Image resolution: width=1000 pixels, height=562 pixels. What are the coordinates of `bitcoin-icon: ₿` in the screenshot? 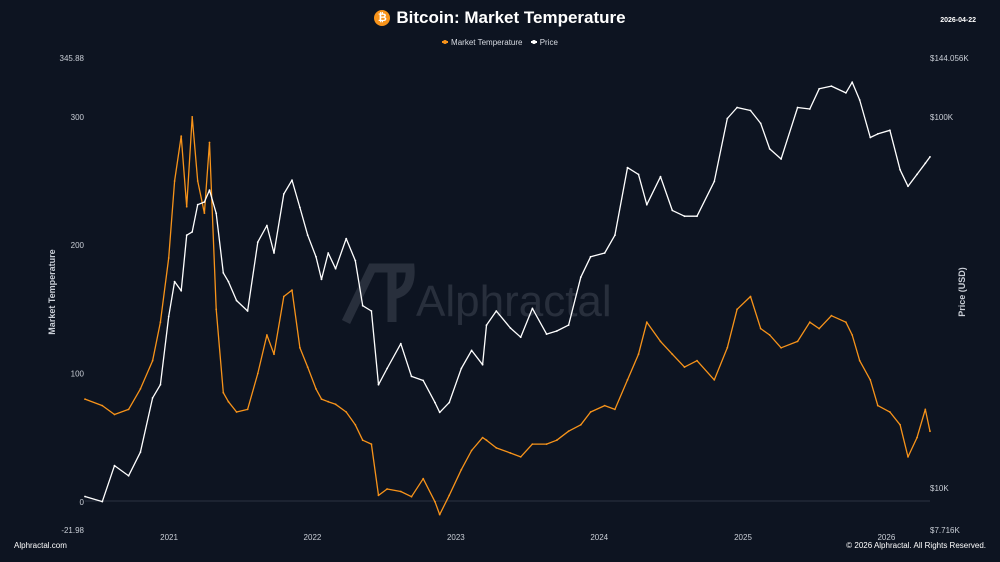 It's located at (382, 18).